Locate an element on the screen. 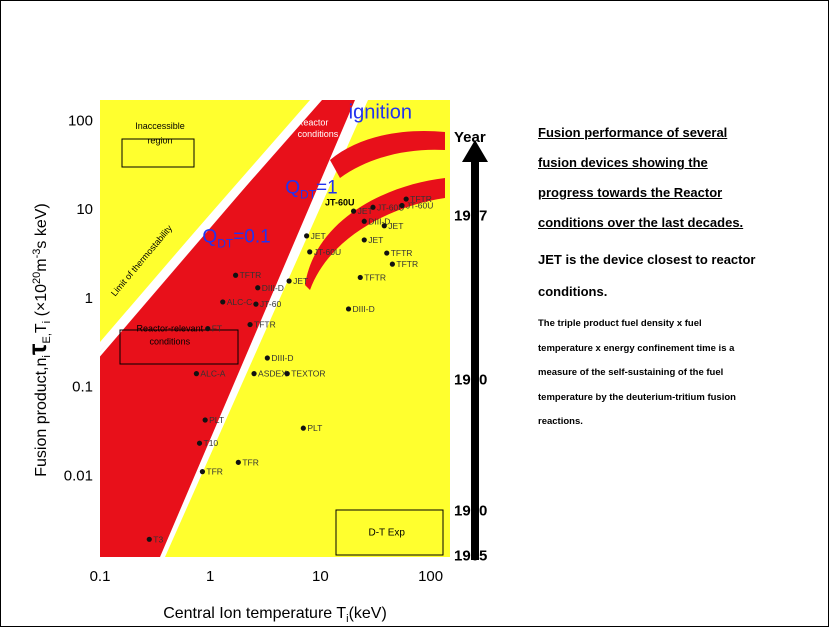 This screenshot has width=829, height=627. point-label: ALC-A is located at coordinates (212, 374).